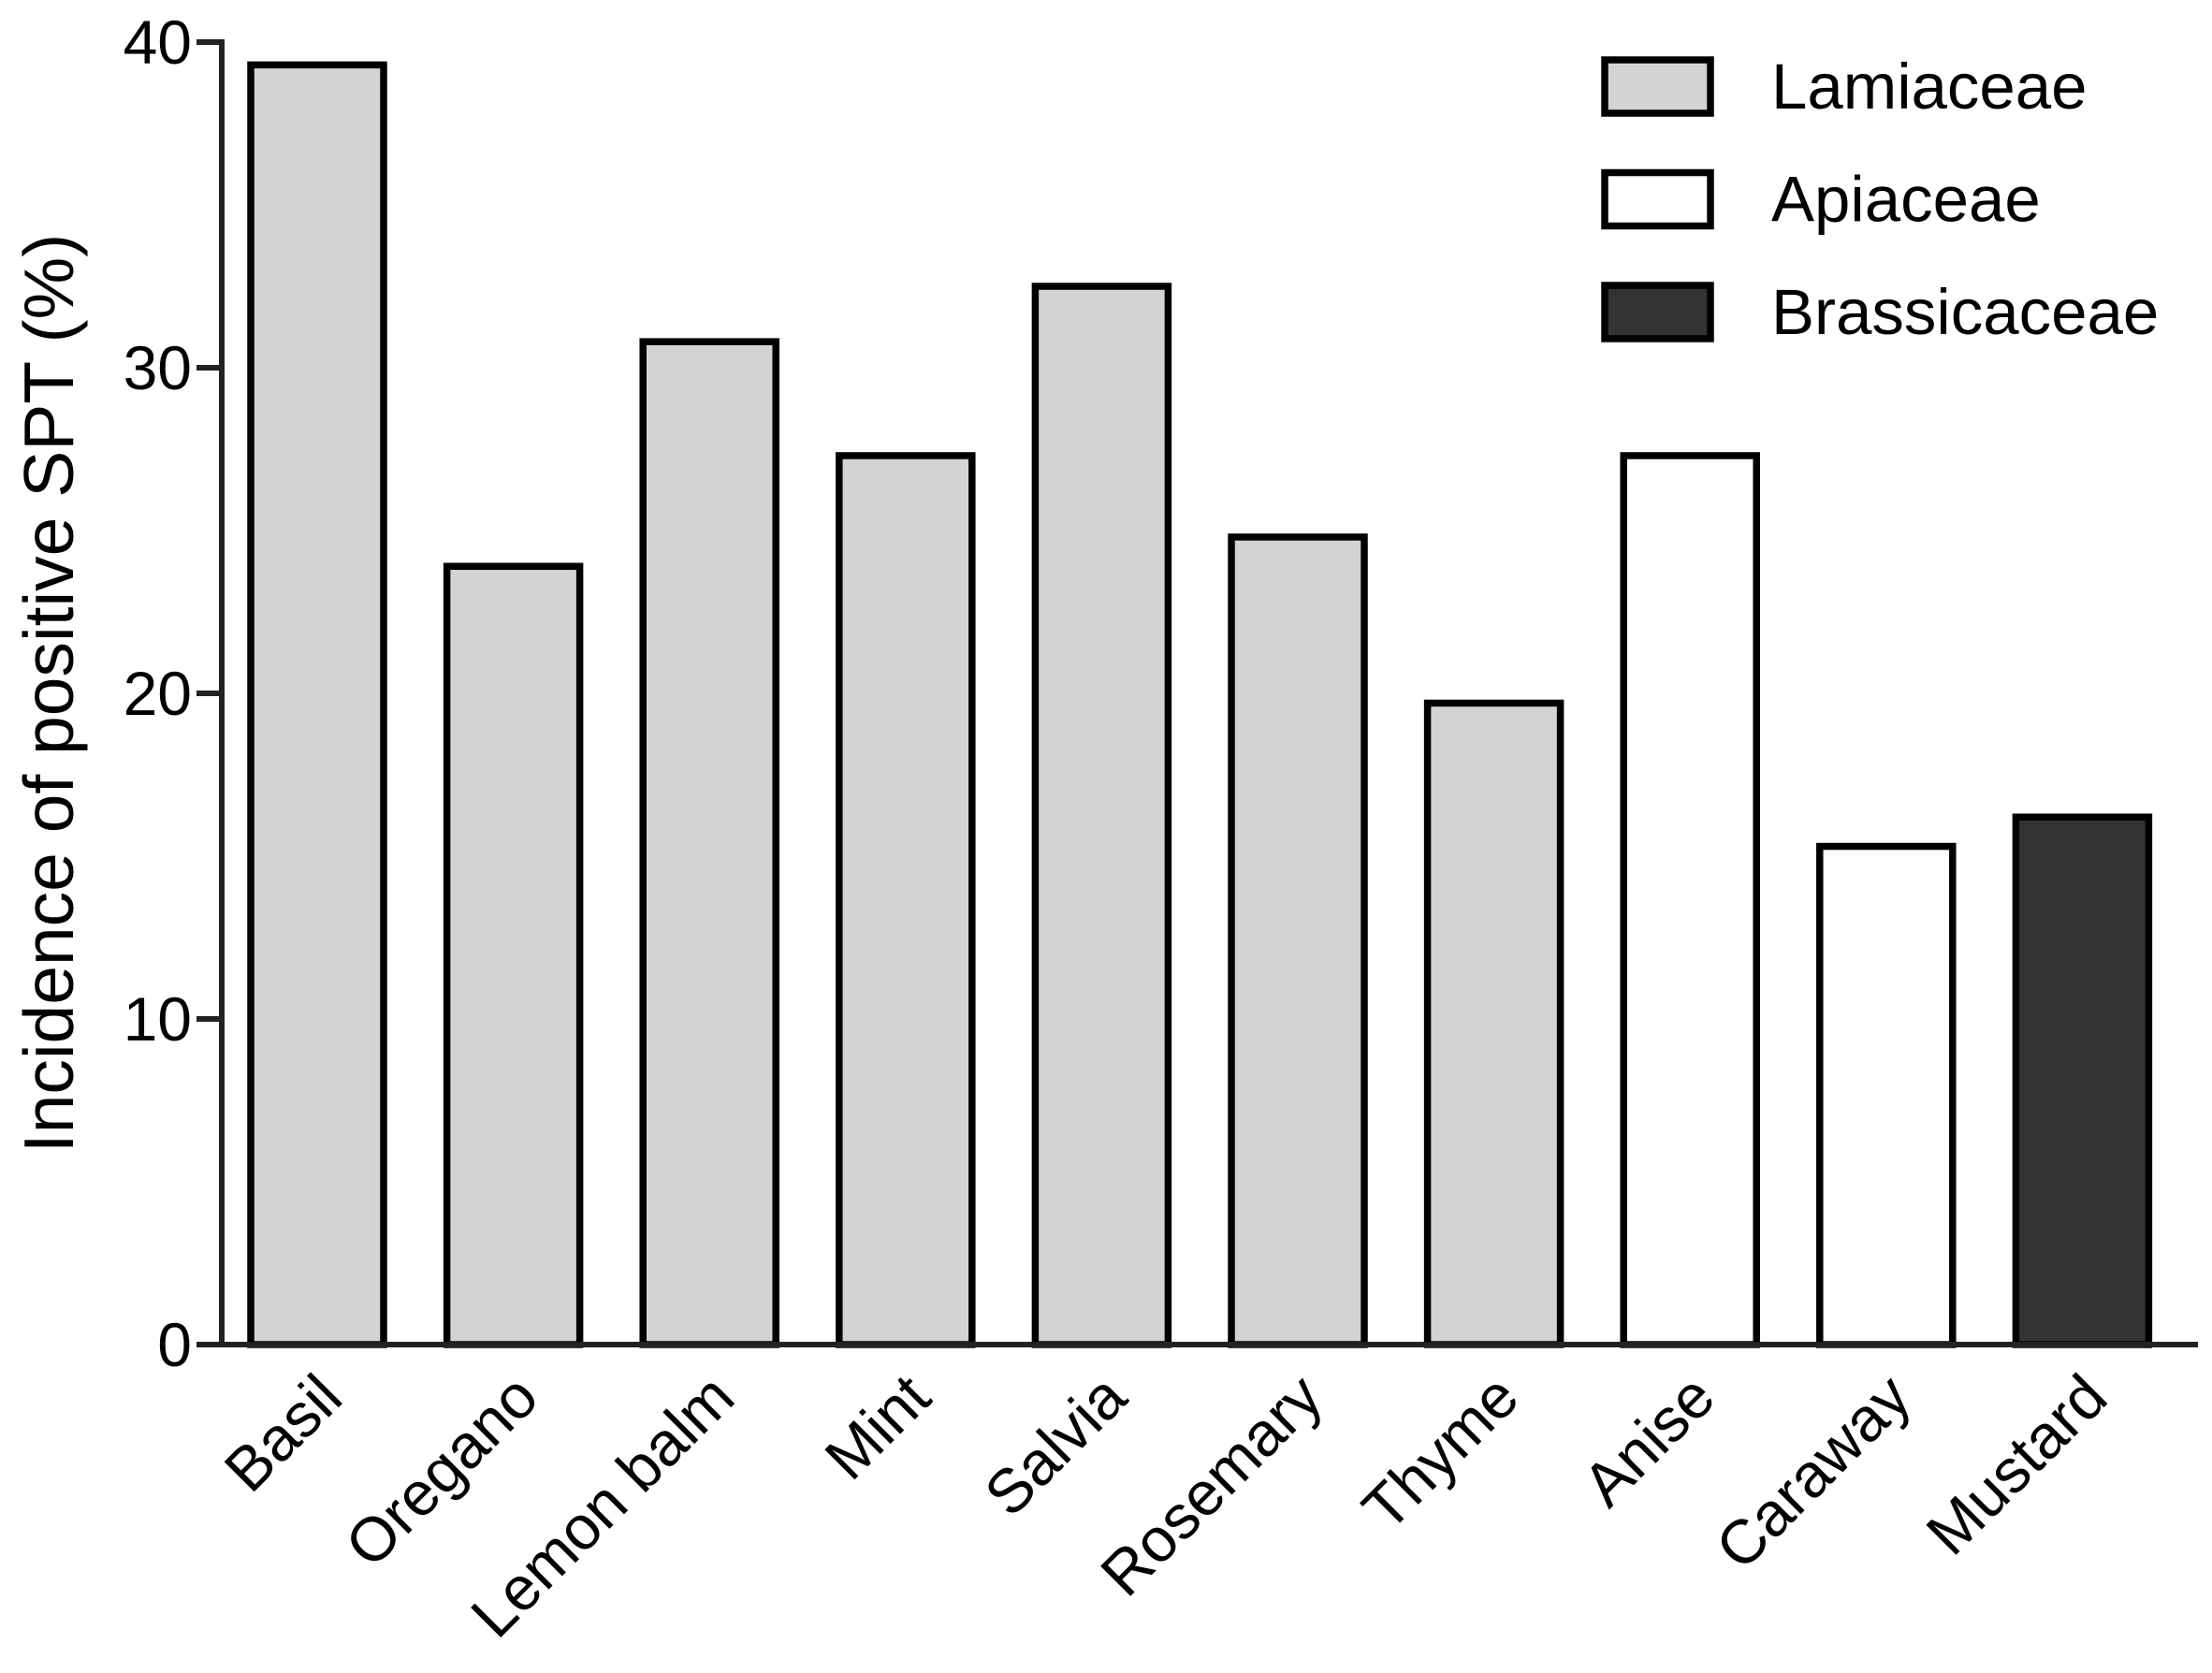 The width and height of the screenshot is (2212, 1673). What do you see at coordinates (1648, 1440) in the screenshot?
I see `x-tick-label: Anise` at bounding box center [1648, 1440].